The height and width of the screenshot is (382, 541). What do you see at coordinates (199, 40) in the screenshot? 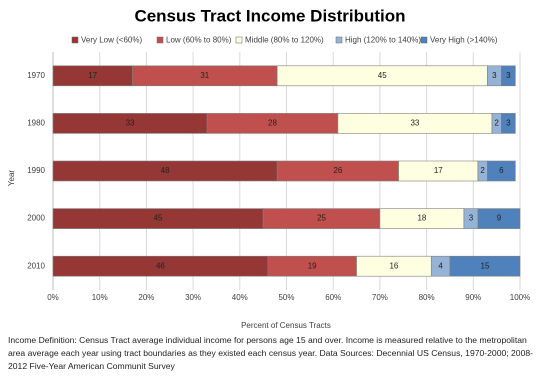
I see `legend-label: Low (60% to 80%)` at bounding box center [199, 40].